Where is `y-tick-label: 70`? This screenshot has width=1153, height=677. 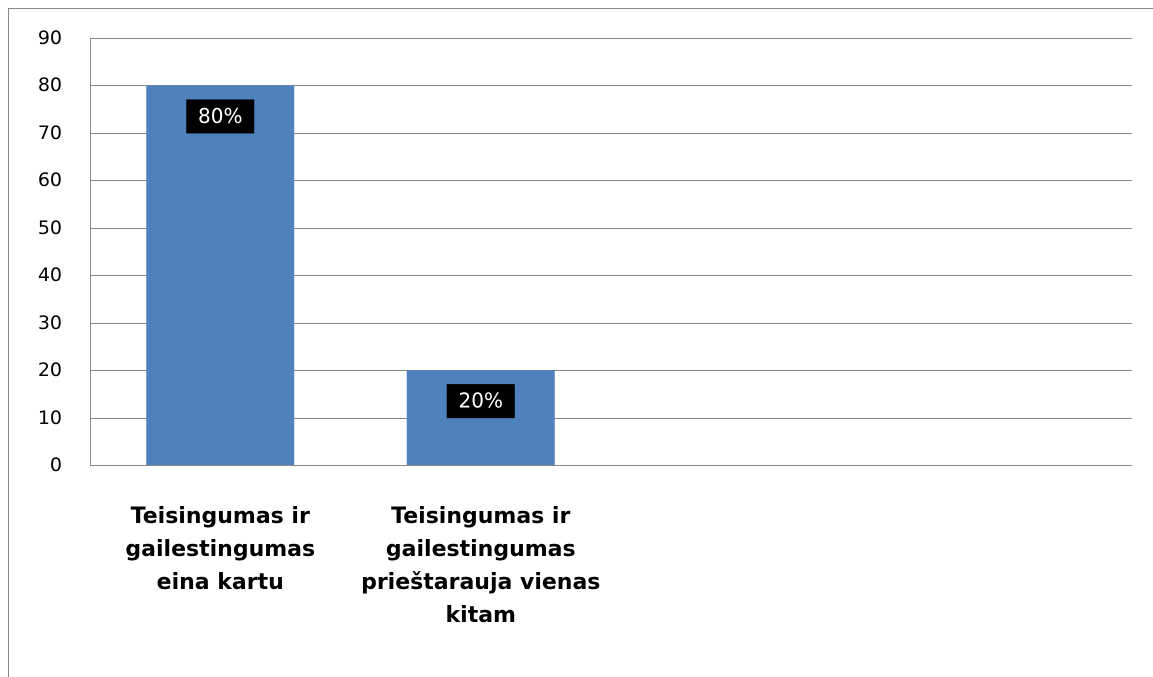
y-tick-label: 70 is located at coordinates (50, 133).